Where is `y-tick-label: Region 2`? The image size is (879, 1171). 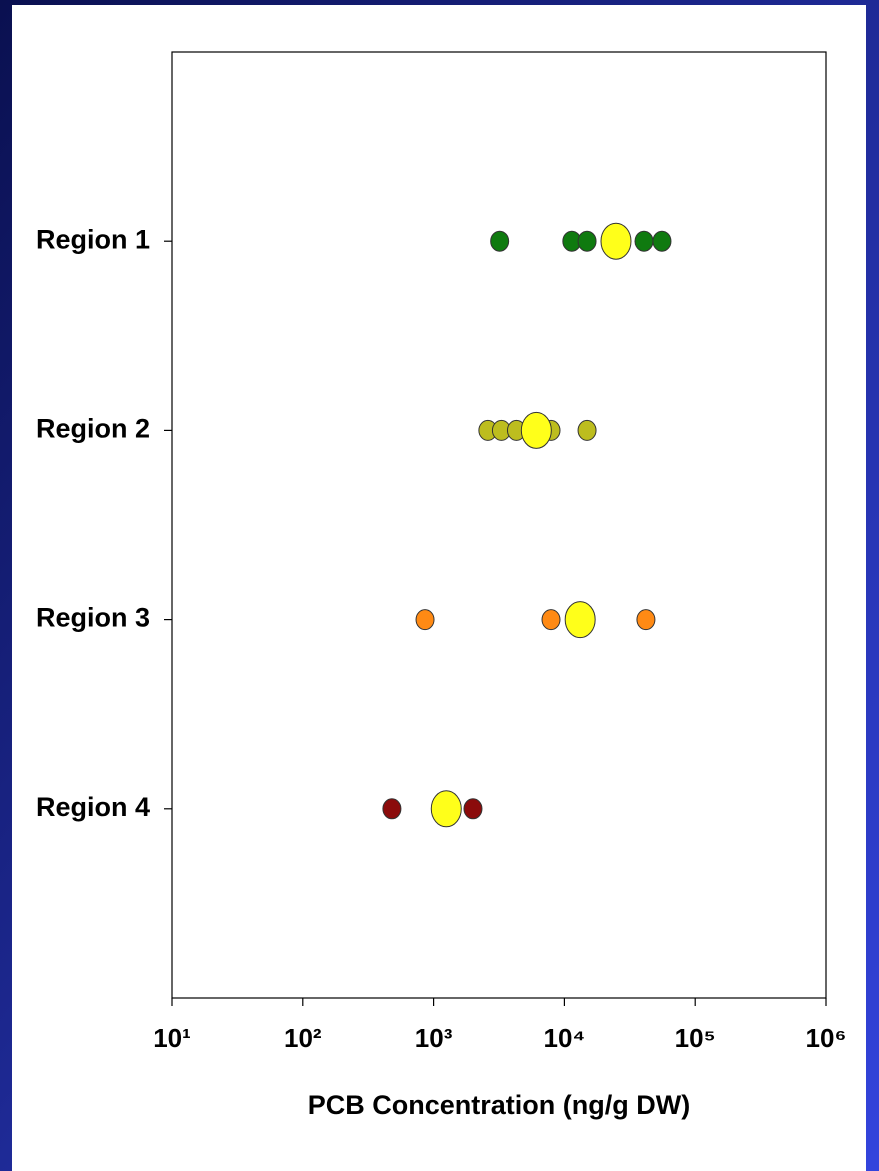 y-tick-label: Region 2 is located at coordinates (93, 429).